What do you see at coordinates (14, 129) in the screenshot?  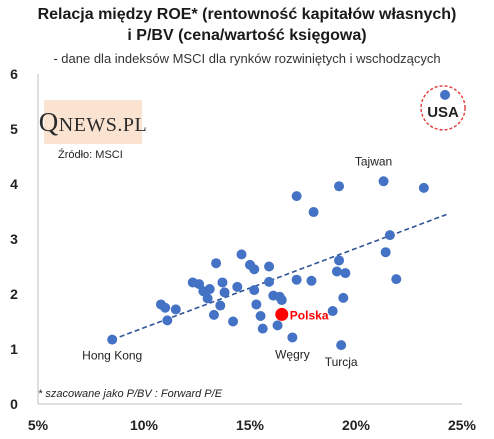 I see `y-tick-label: 5` at bounding box center [14, 129].